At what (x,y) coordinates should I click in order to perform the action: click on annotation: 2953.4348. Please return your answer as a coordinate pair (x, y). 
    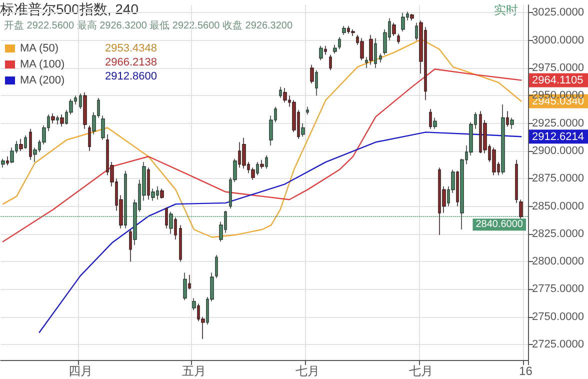
    Looking at the image, I should click on (131, 48).